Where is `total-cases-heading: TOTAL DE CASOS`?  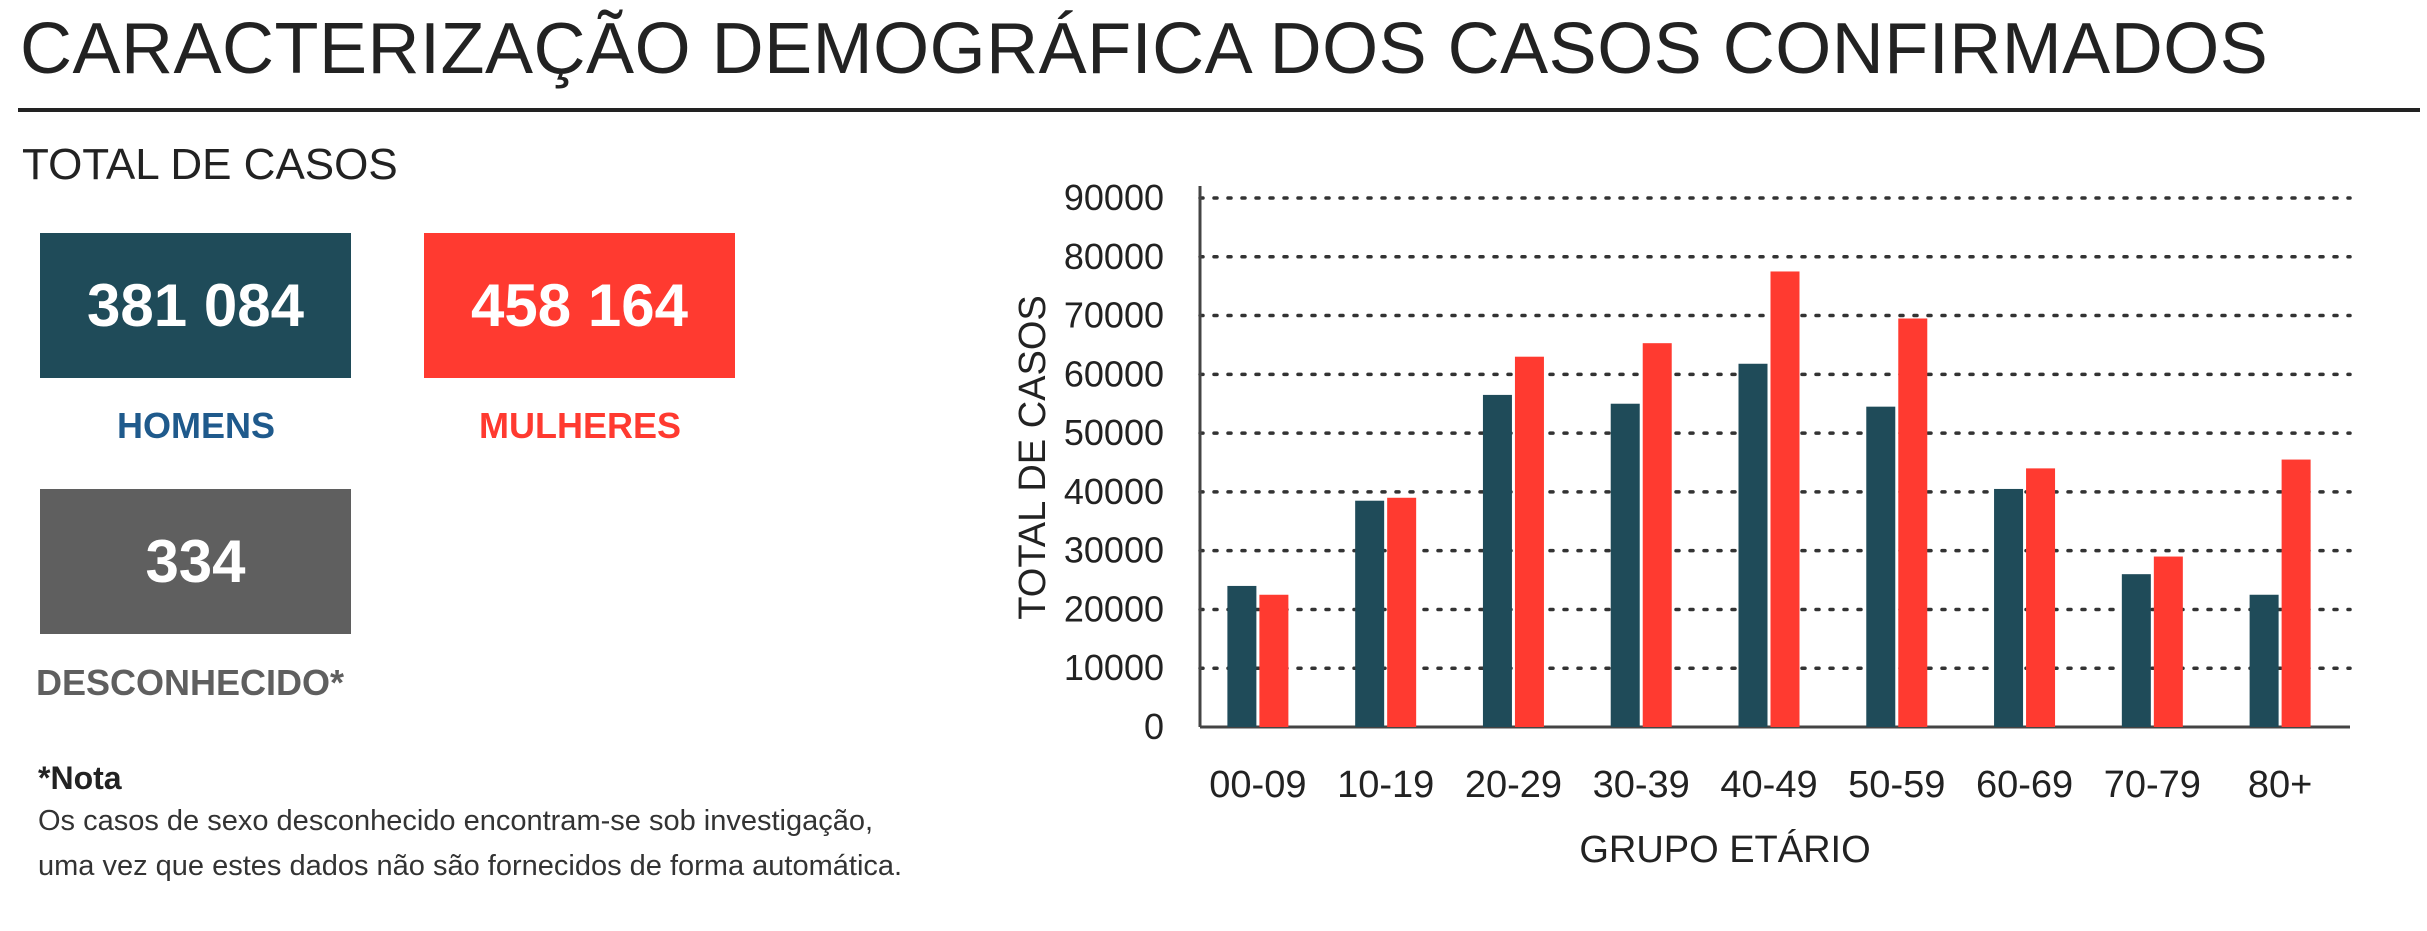
total-cases-heading: TOTAL DE CASOS is located at coordinates (210, 164).